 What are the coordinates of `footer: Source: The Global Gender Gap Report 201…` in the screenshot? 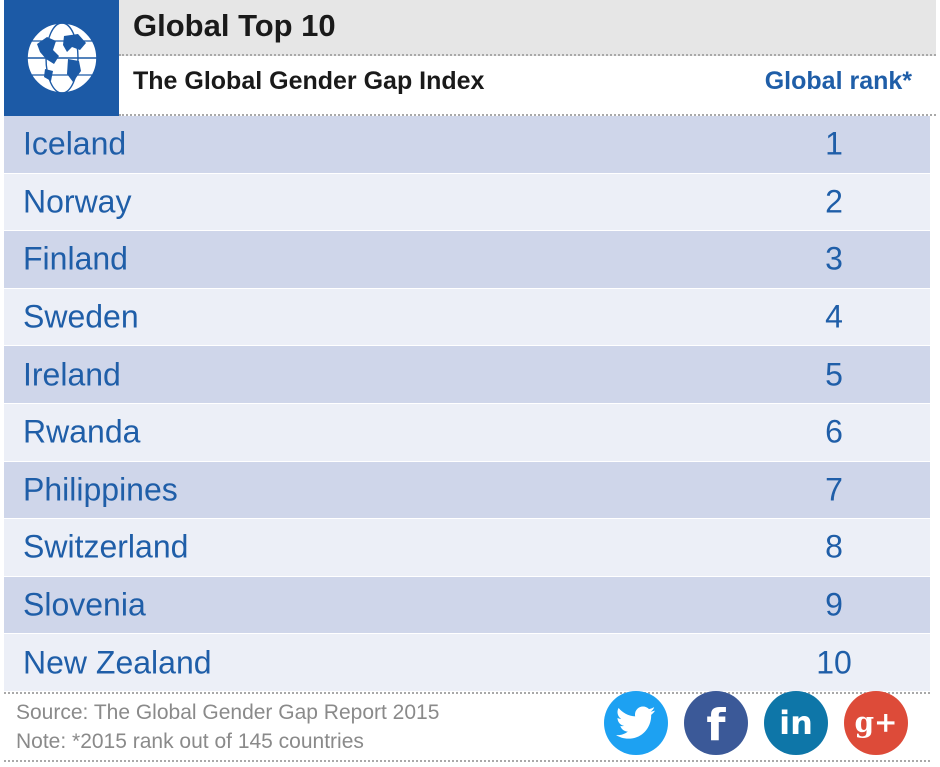 It's located at (467, 727).